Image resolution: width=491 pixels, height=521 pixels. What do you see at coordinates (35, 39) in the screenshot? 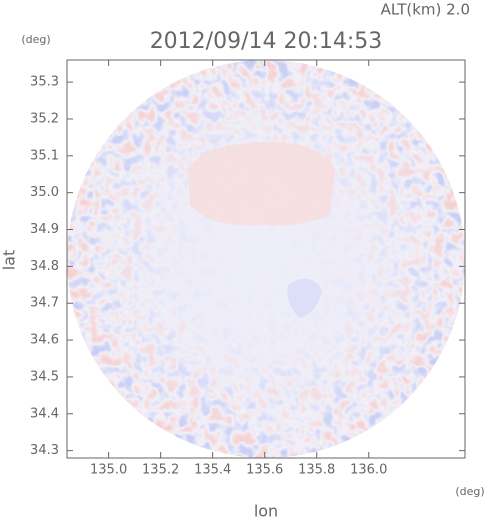
I see `y-unit: (deg)` at bounding box center [35, 39].